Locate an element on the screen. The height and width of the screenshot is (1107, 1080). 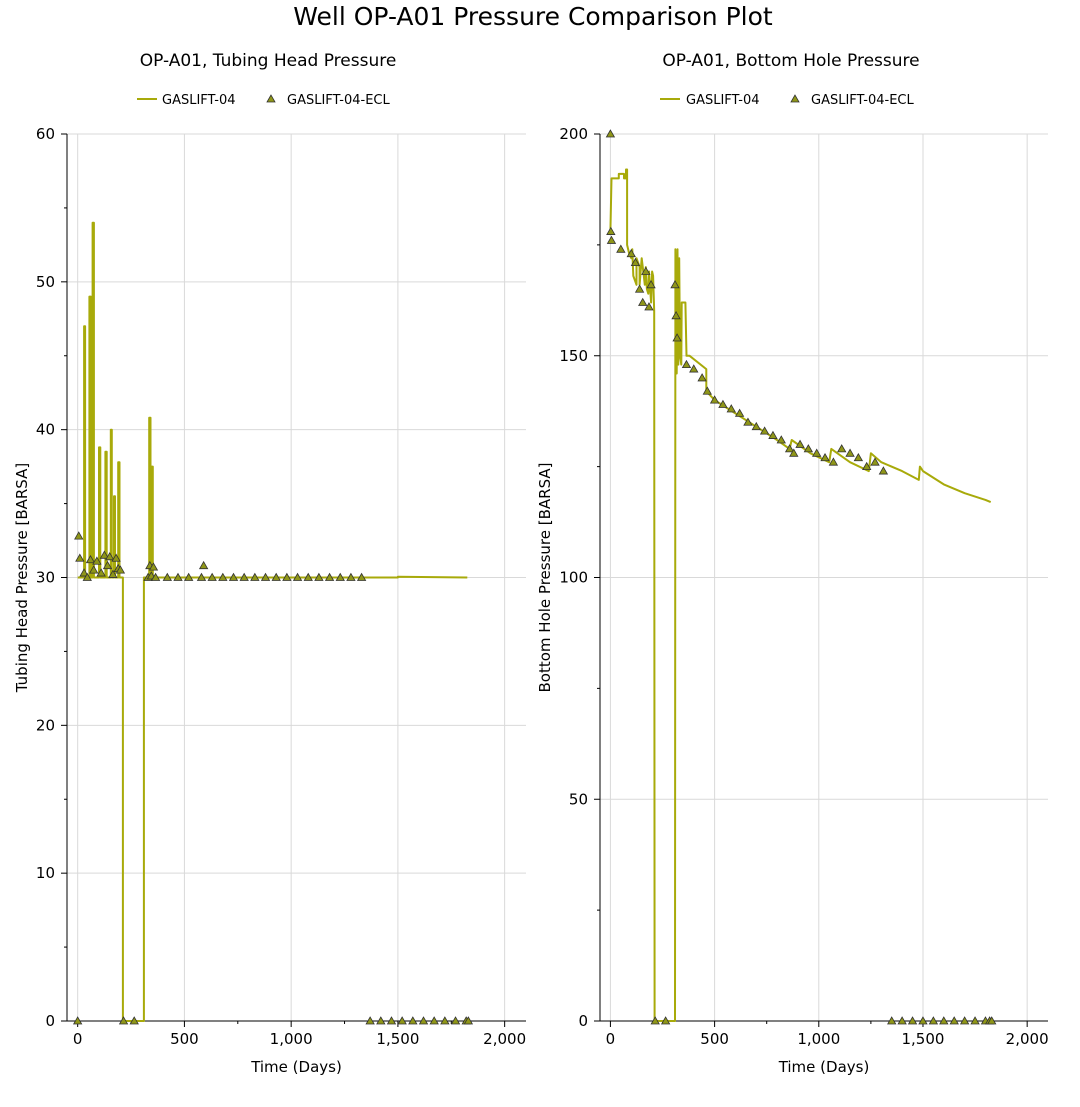
y-axis-title: Bottom Hole Pressure [BARSA] is located at coordinates (545, 578).